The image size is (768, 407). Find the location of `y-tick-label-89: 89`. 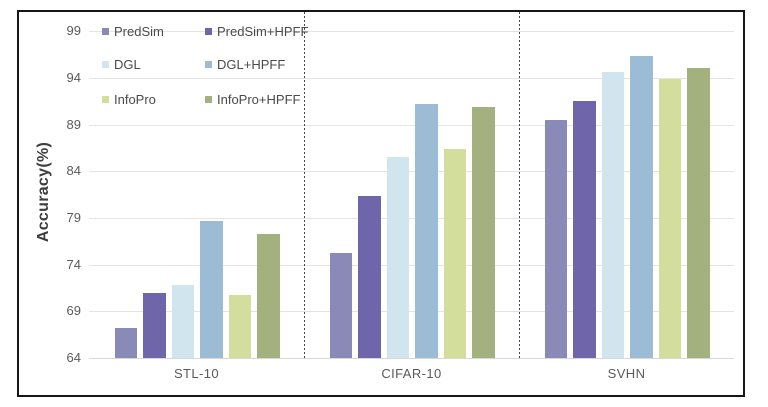

y-tick-label-89: 89 is located at coordinates (73, 124).